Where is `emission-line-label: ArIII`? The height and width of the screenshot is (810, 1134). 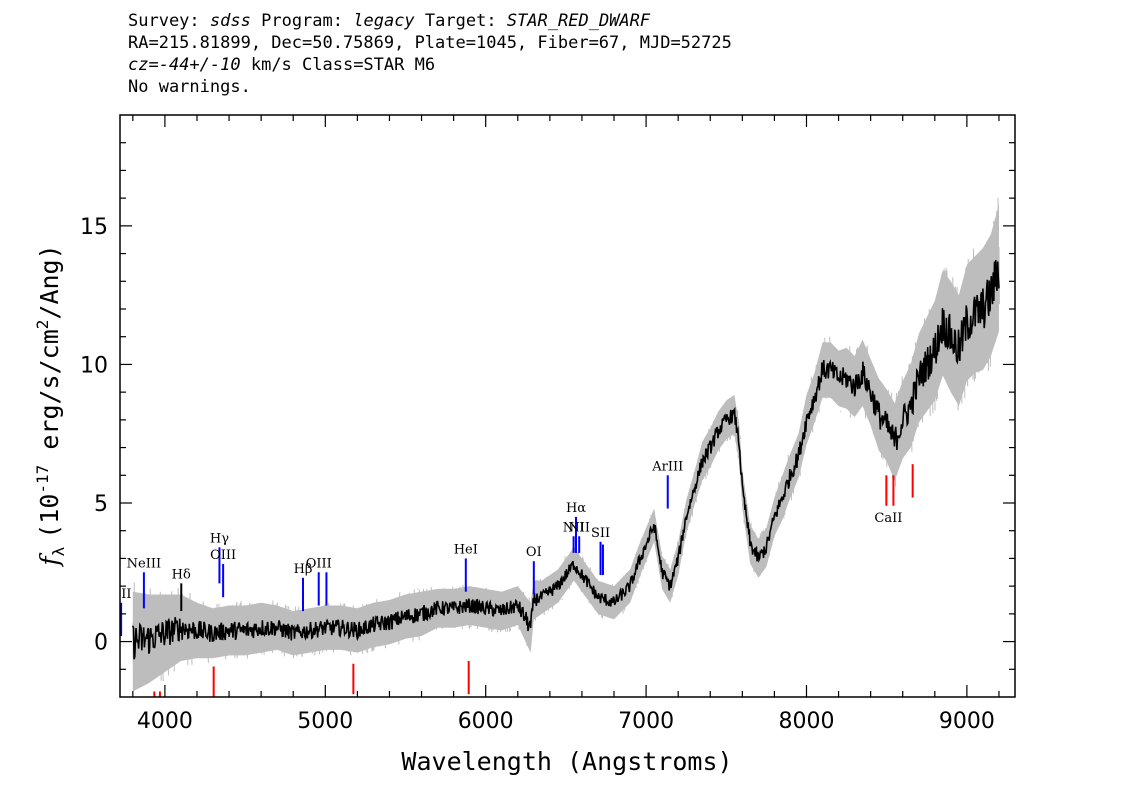
emission-line-label: ArIII is located at coordinates (667, 466).